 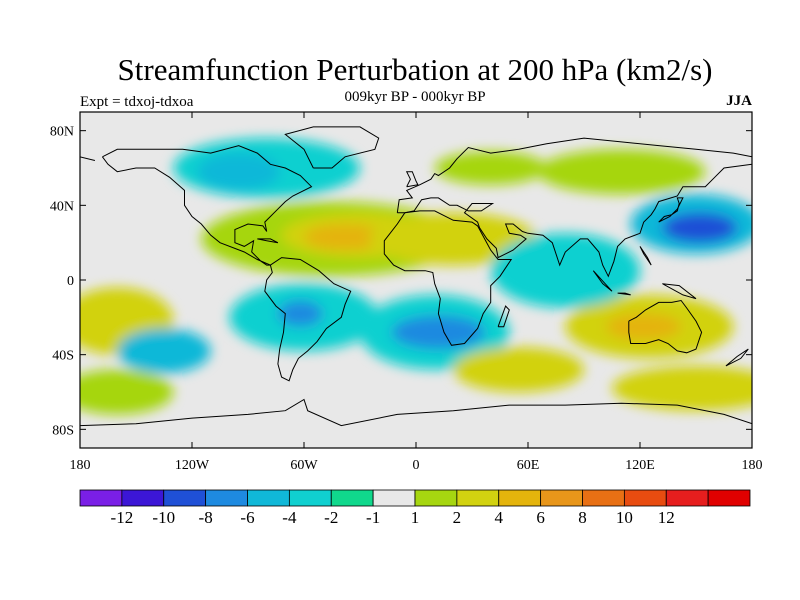 I want to click on x-tick-label: 60E, so click(x=528, y=465).